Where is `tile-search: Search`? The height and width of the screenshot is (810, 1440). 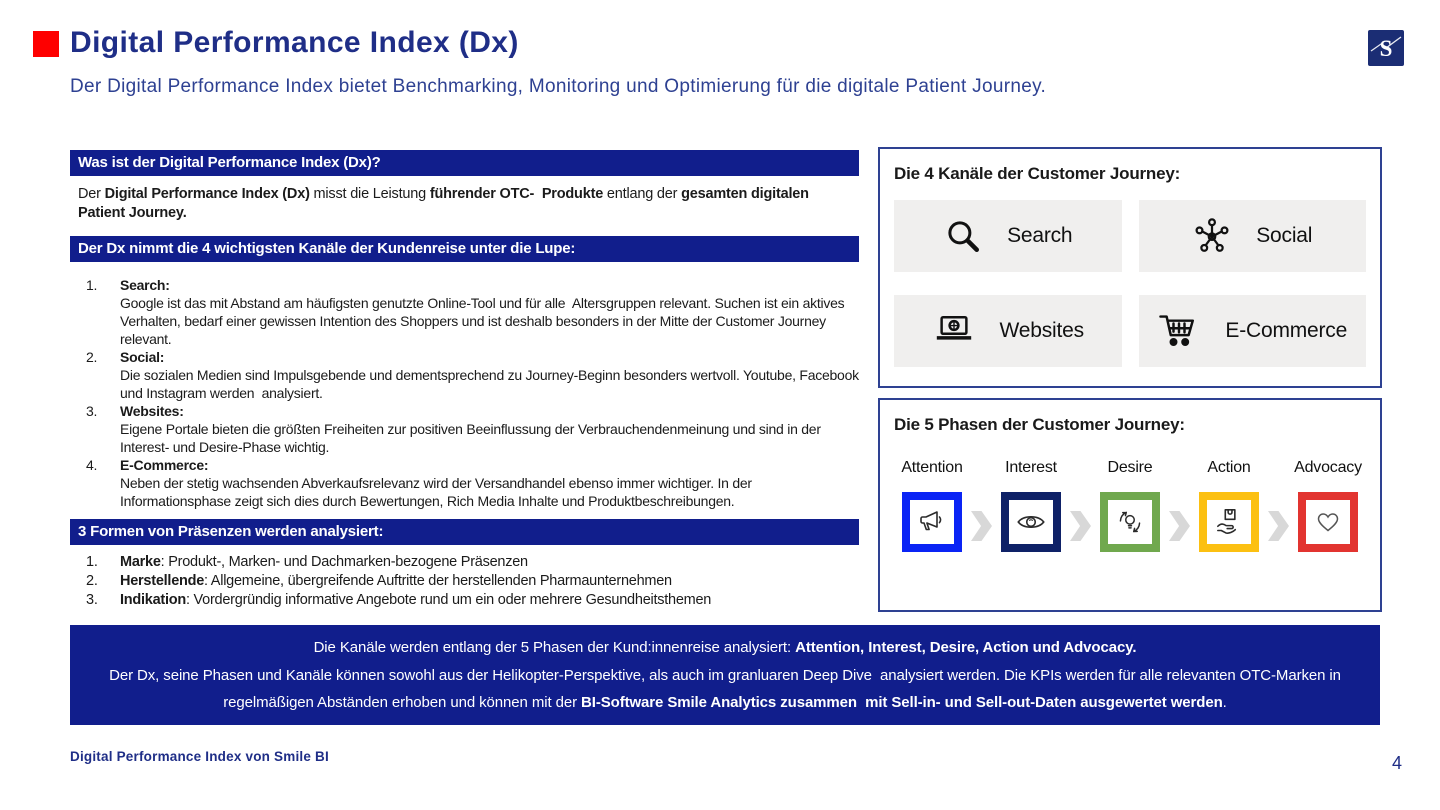
tile-search: Search is located at coordinates (1008, 236).